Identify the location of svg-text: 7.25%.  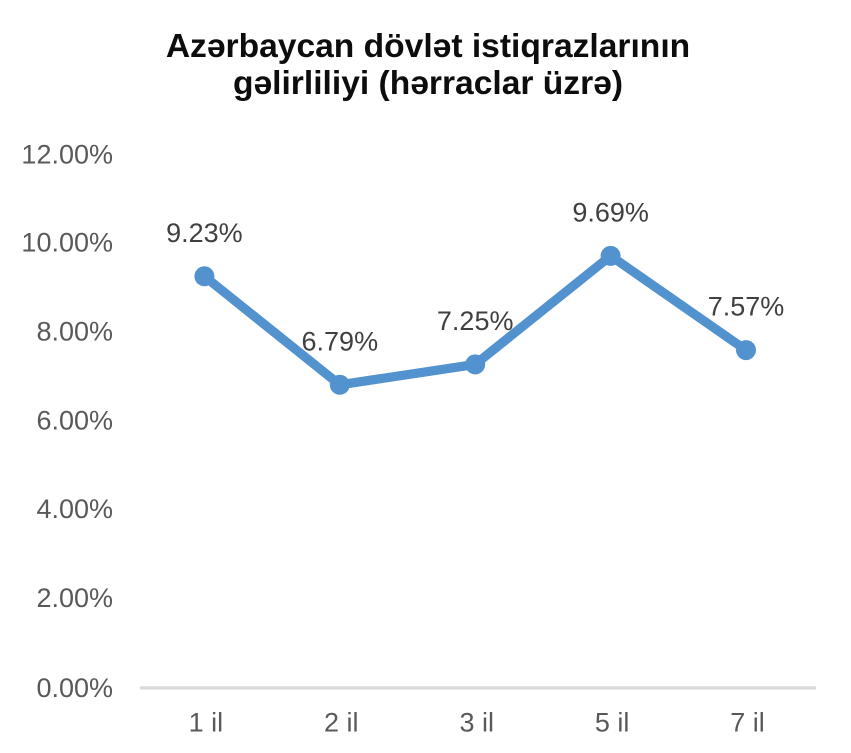
(475, 321).